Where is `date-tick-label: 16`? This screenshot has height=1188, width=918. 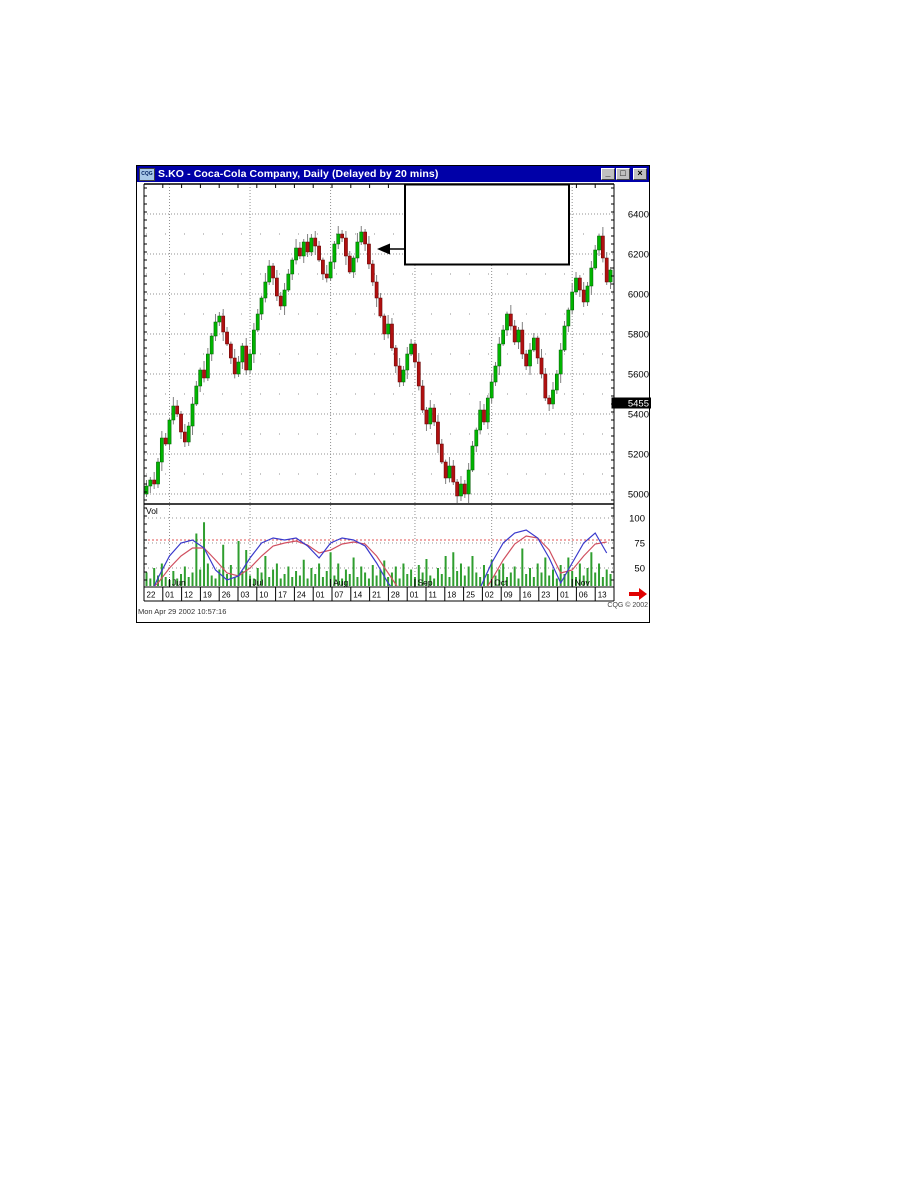 date-tick-label: 16 is located at coordinates (527, 595).